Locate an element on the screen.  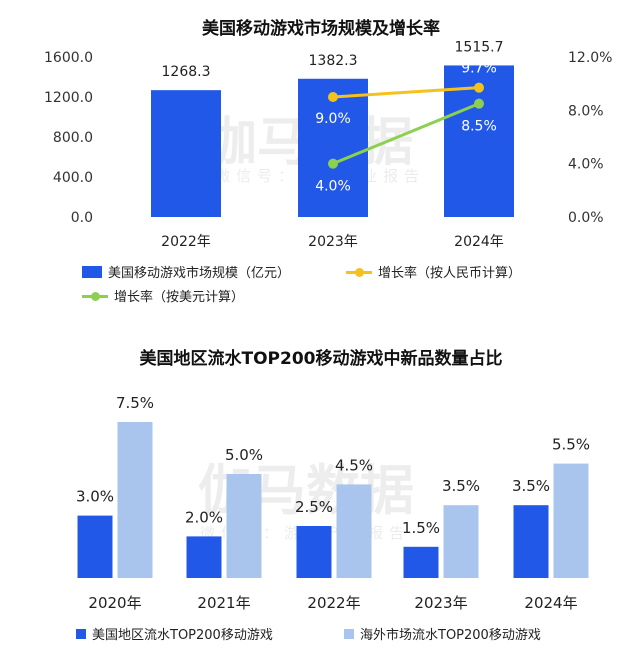
x-axis-category: 2021年 is located at coordinates (223, 603).